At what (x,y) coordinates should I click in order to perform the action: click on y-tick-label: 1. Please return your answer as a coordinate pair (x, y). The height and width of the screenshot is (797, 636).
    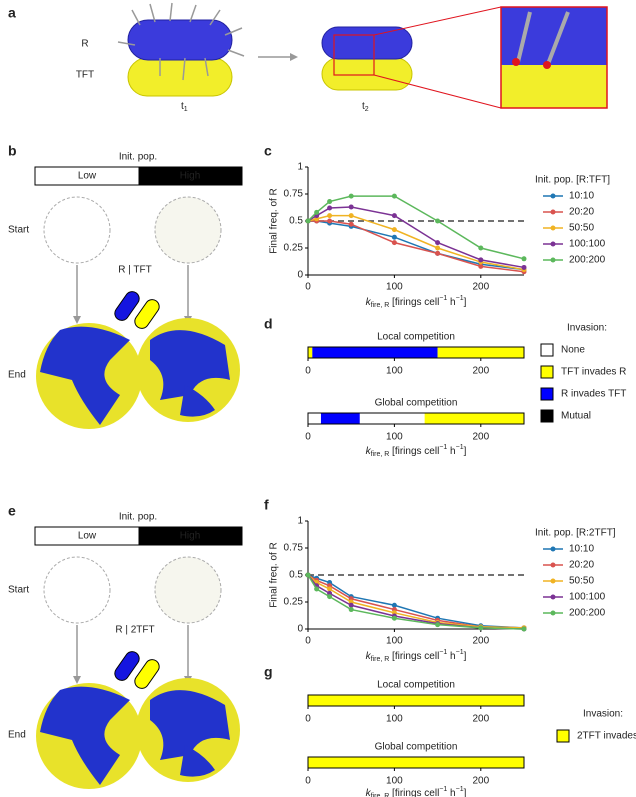
    Looking at the image, I should click on (300, 521).